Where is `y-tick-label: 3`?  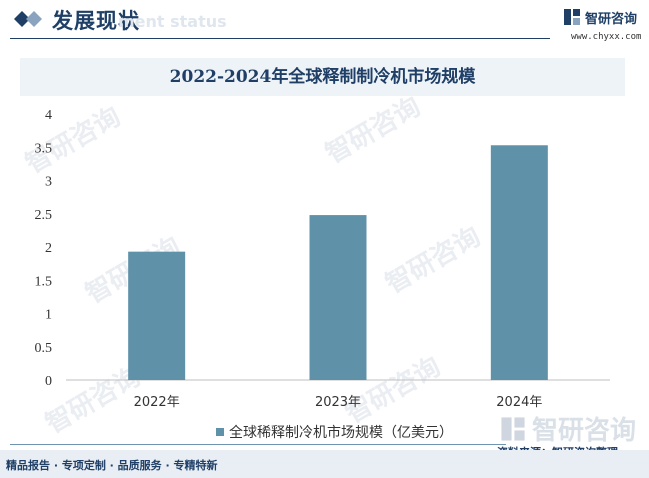
y-tick-label: 3 is located at coordinates (48, 182).